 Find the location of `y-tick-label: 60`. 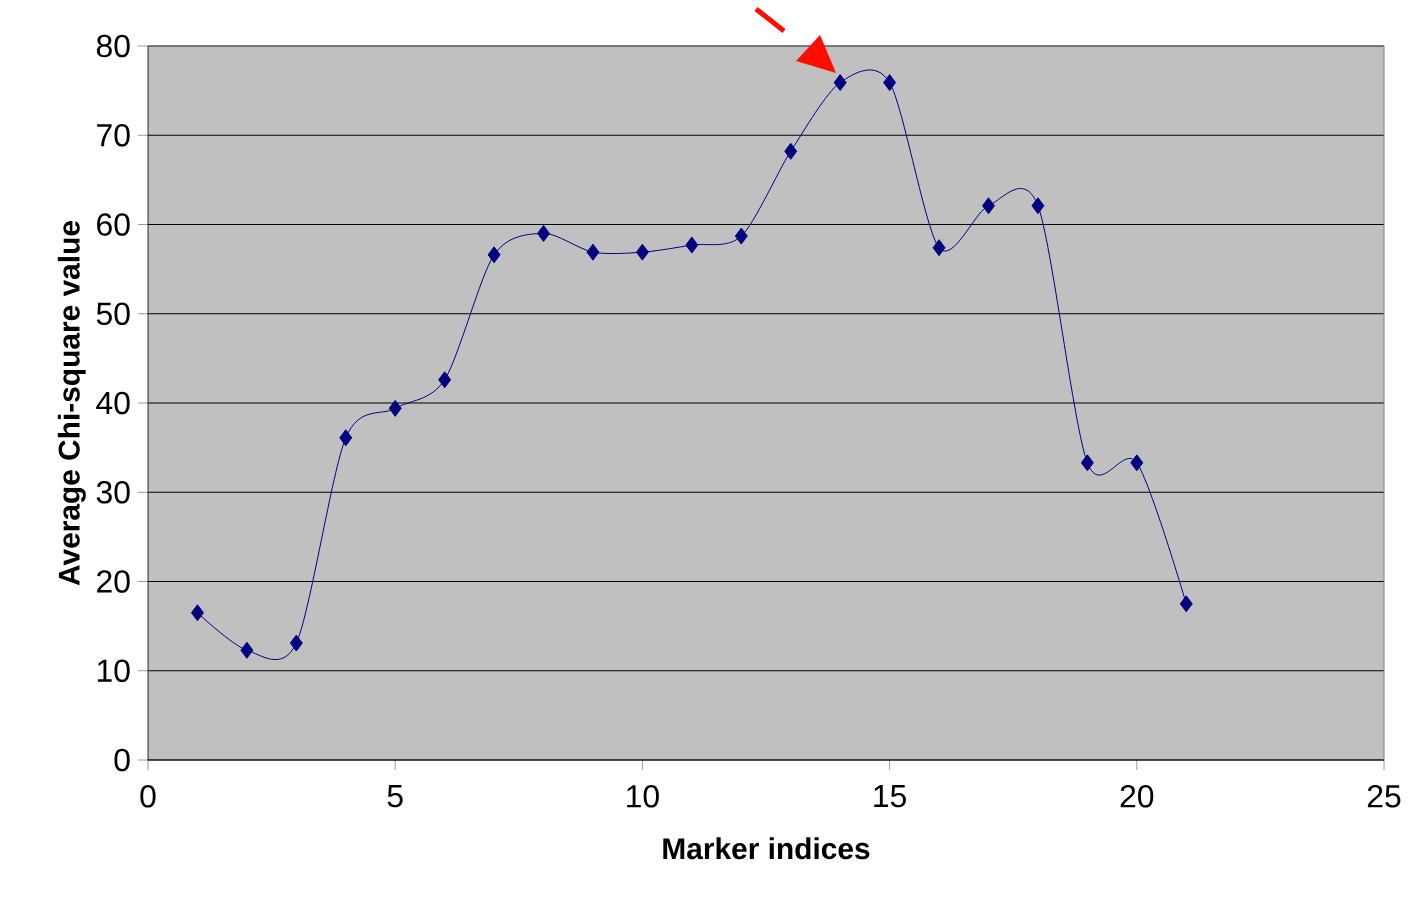

y-tick-label: 60 is located at coordinates (113, 224).